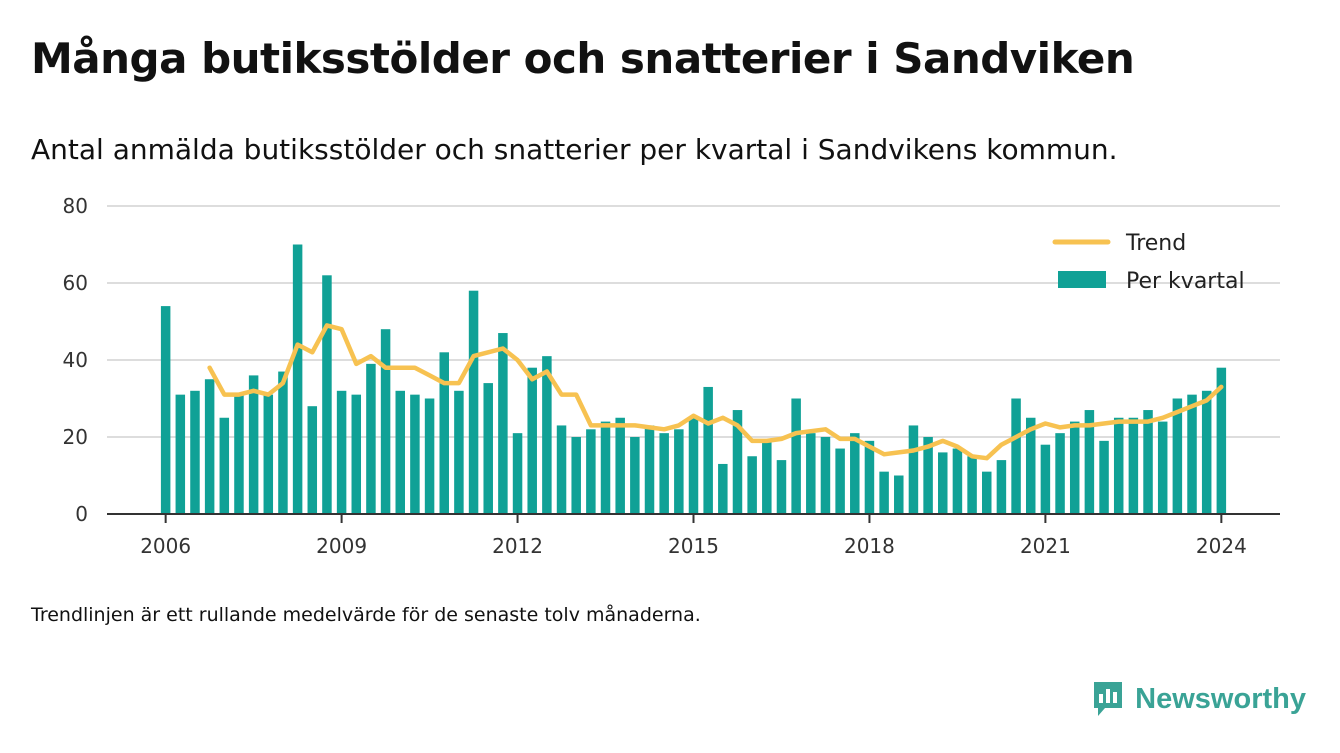 This screenshot has width=1340, height=753. I want to click on x-tick-label: 2009, so click(341, 546).